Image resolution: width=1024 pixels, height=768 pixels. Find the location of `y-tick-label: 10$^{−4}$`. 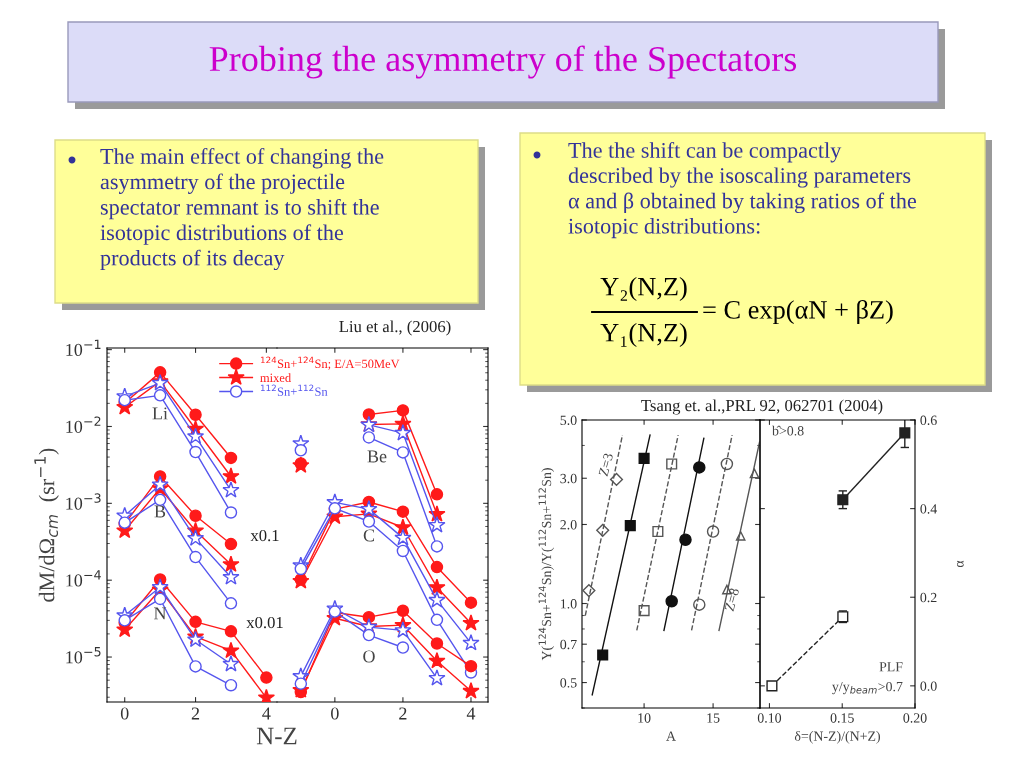

y-tick-label: 10$^{−4}$ is located at coordinates (83, 578).